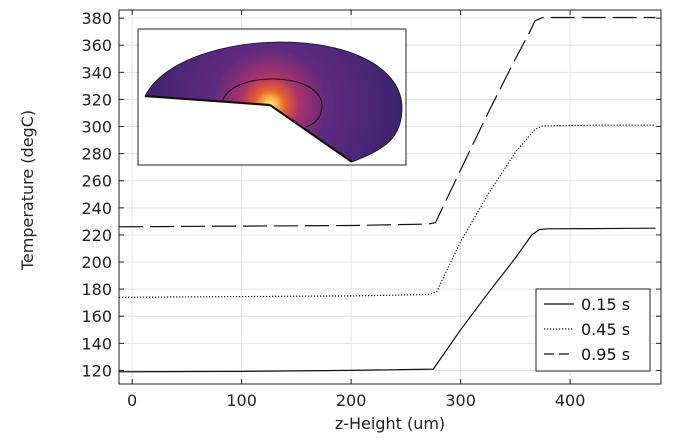  I want to click on legend-box, so click(593, 330).